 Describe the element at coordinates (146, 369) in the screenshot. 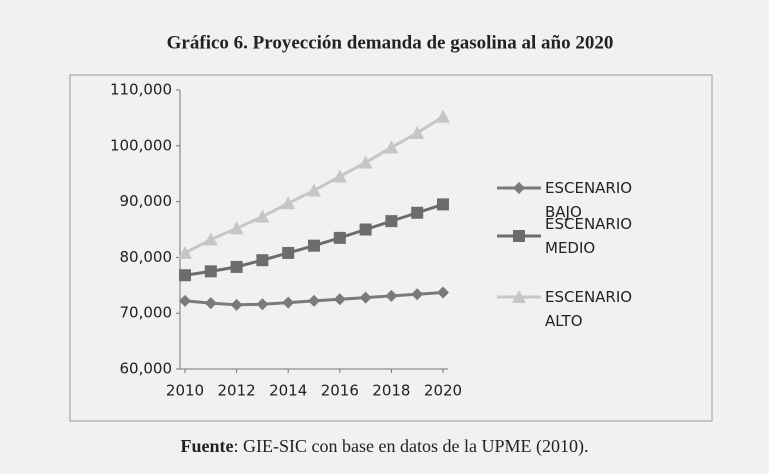

I see `y-tick-label: 60,000` at that location.